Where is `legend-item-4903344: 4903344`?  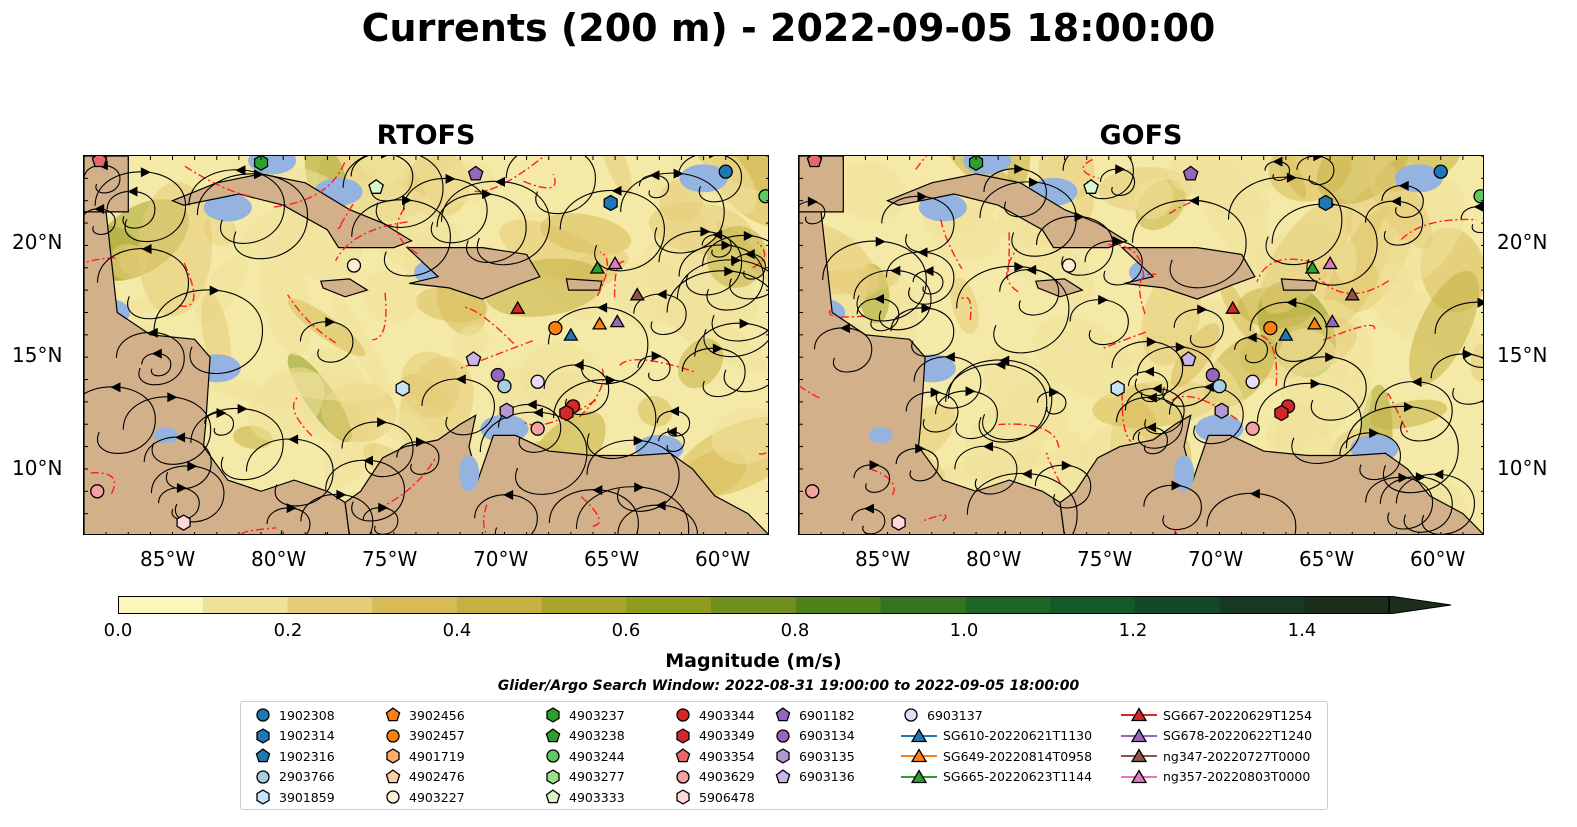 legend-item-4903344: 4903344 is located at coordinates (714, 715).